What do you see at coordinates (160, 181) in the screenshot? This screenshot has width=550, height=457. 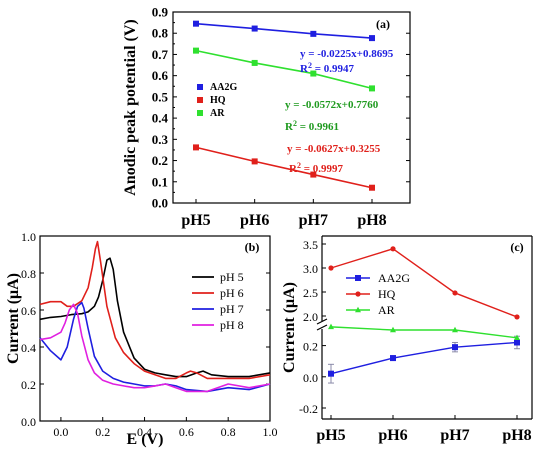 I see `y-tick-label-a: 0.1` at bounding box center [160, 181].